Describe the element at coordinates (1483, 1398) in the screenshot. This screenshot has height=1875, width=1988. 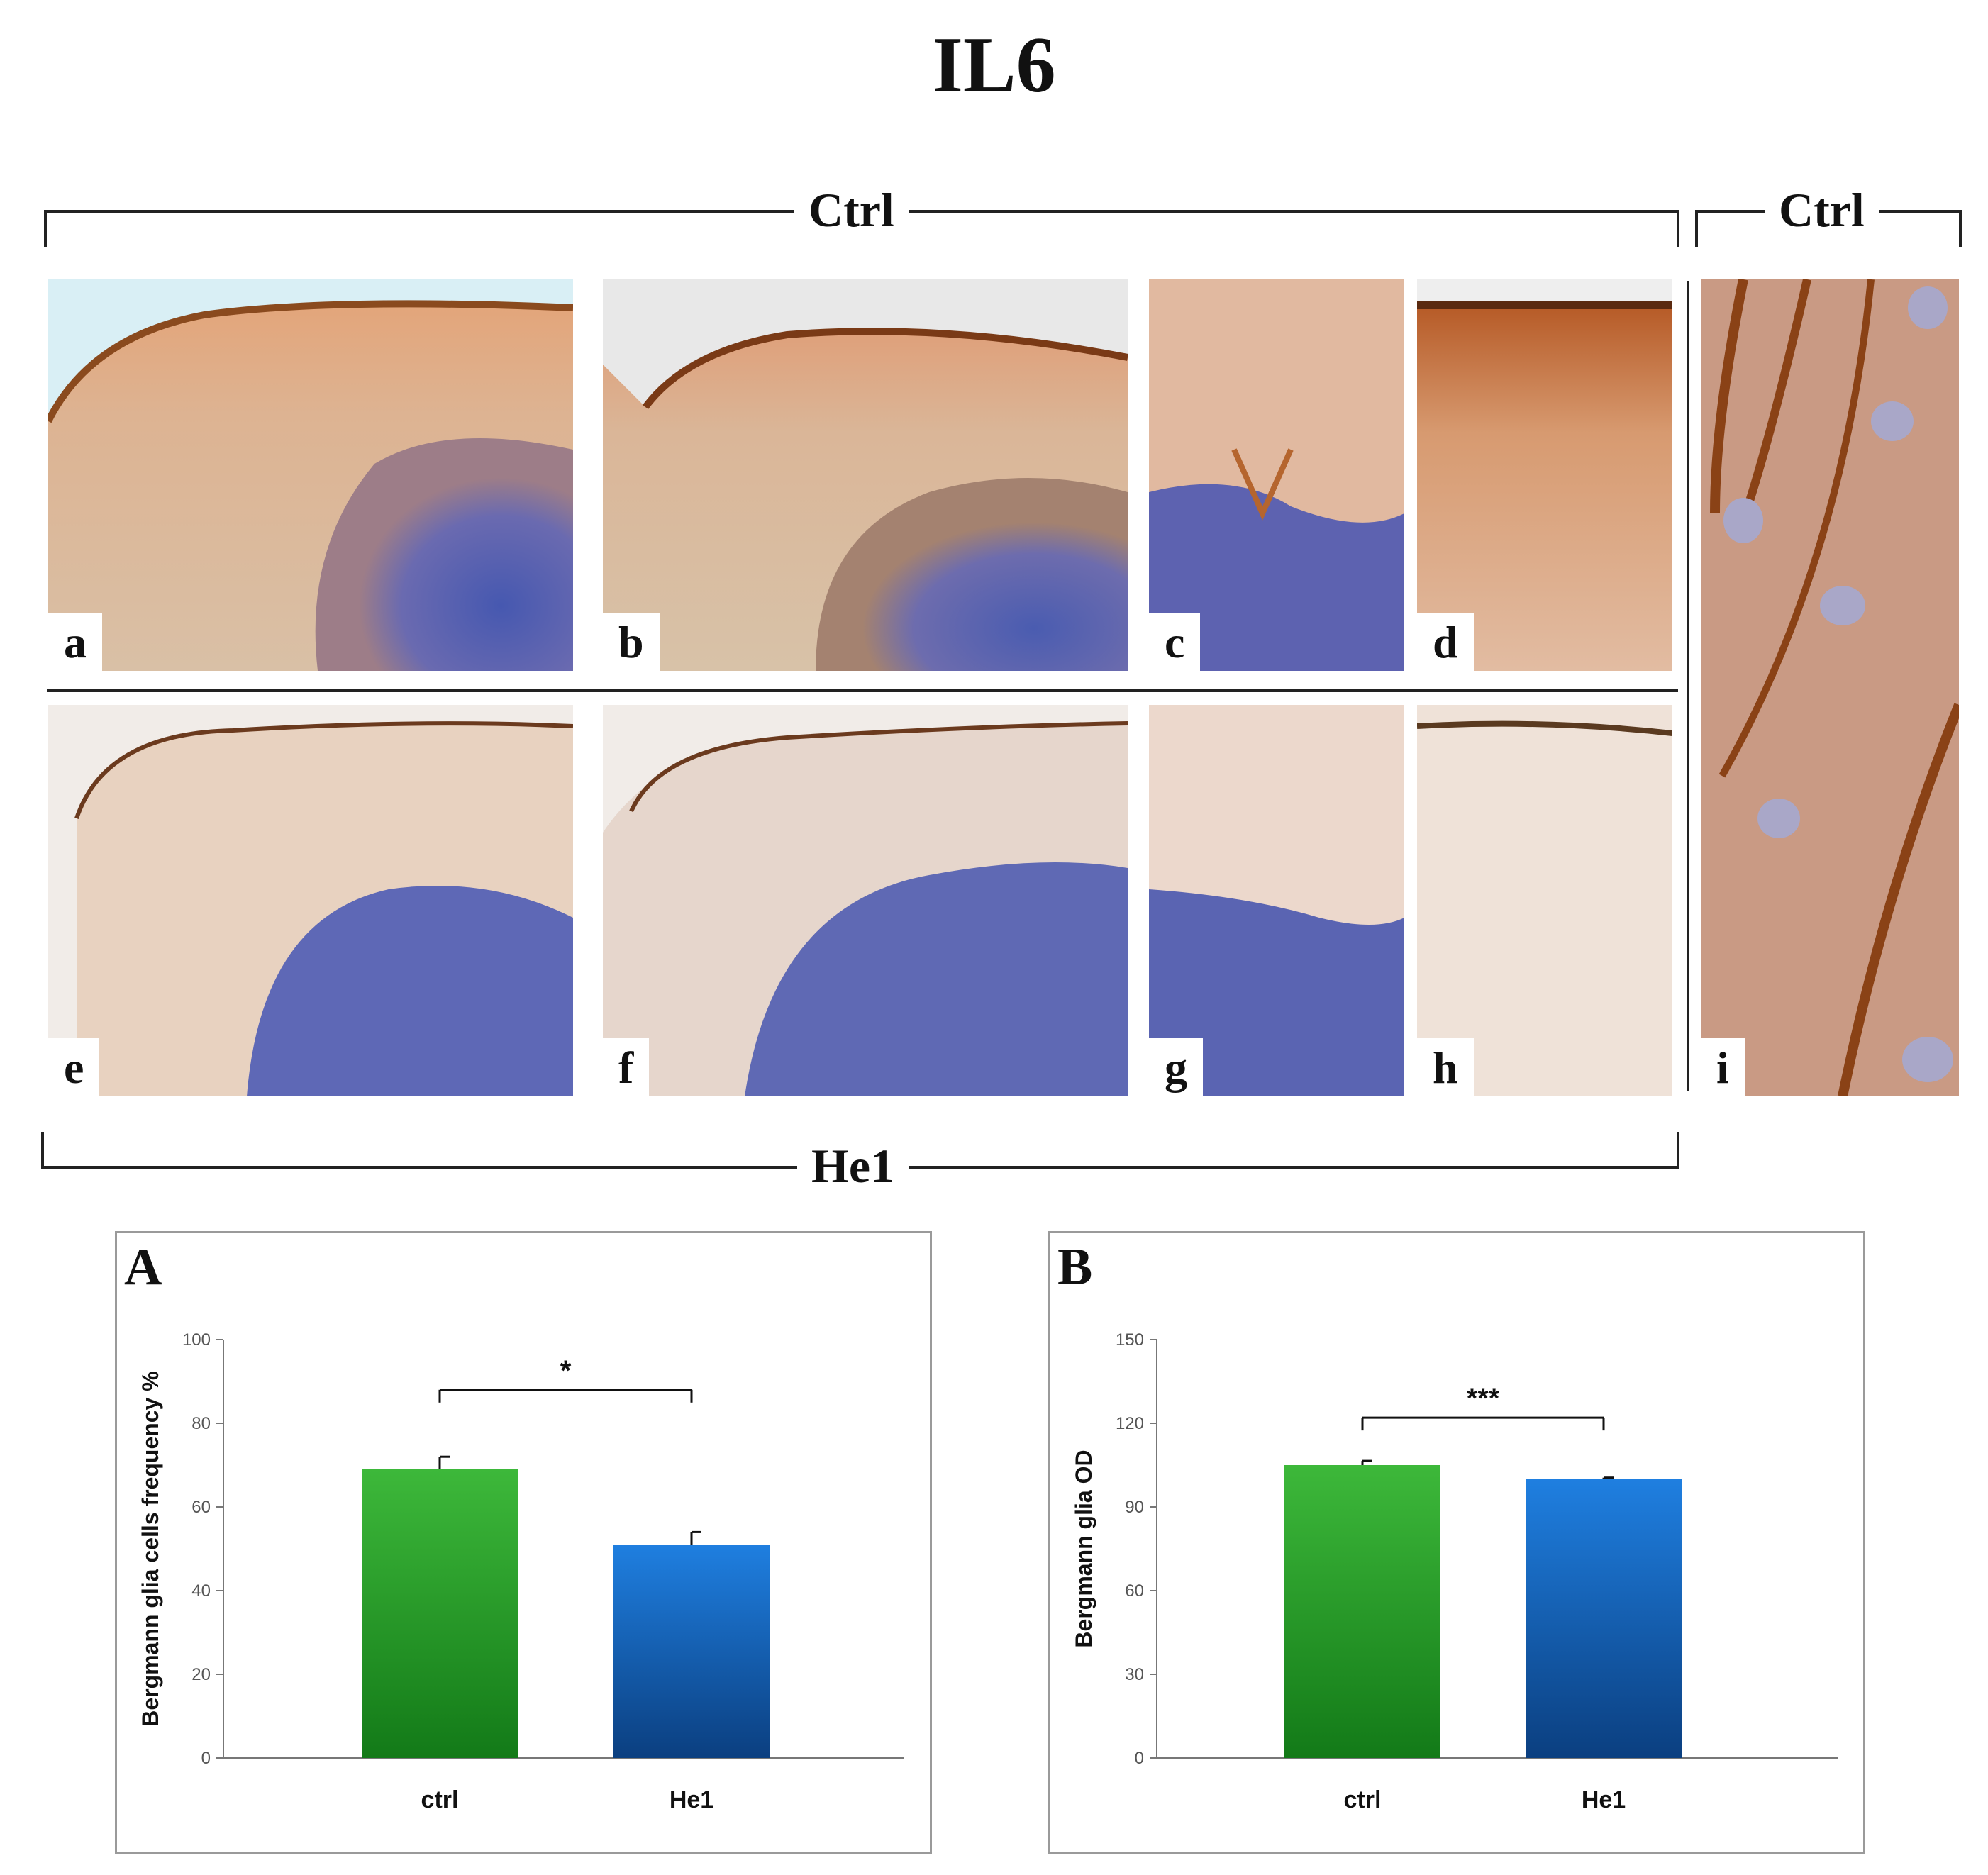
I see `significance-marker: ***` at that location.